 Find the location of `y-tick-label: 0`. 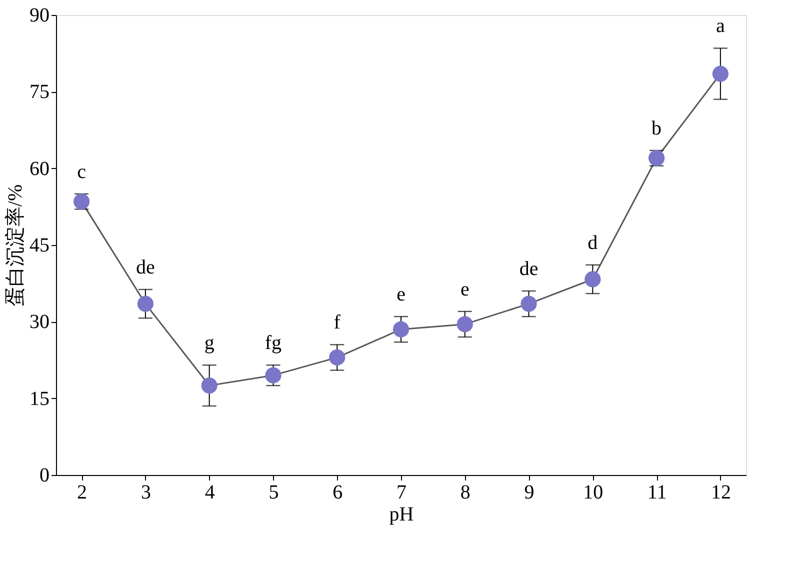

y-tick-label: 0 is located at coordinates (45, 475).